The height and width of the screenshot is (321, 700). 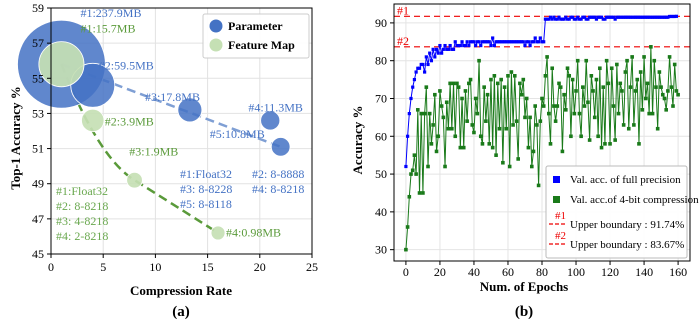 What do you see at coordinates (206, 204) in the screenshot?
I see `a-parameter-config-label: #5: 8-8118` at bounding box center [206, 204].